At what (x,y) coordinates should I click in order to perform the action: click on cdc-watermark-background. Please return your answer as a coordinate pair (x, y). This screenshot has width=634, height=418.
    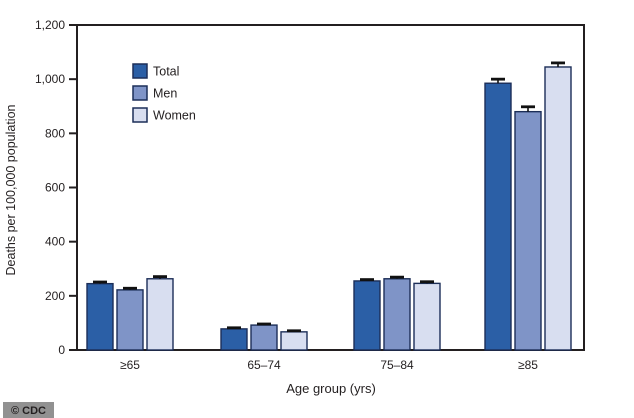
    Looking at the image, I should click on (28, 410).